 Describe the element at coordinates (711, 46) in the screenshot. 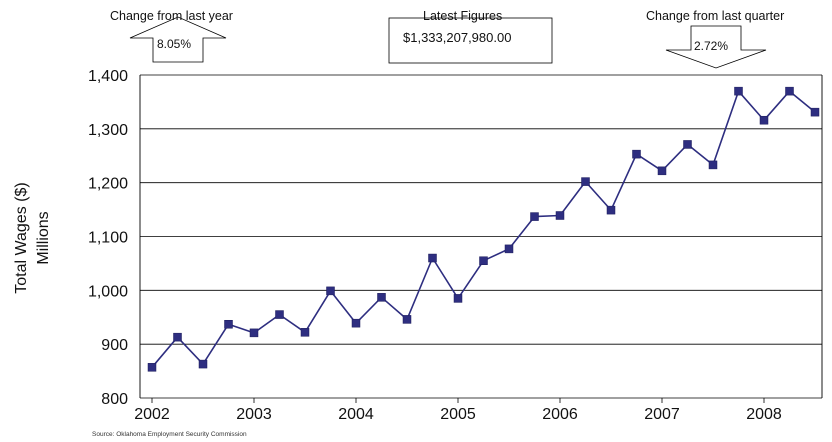

I see `change-quarter-value: 2.72%` at that location.